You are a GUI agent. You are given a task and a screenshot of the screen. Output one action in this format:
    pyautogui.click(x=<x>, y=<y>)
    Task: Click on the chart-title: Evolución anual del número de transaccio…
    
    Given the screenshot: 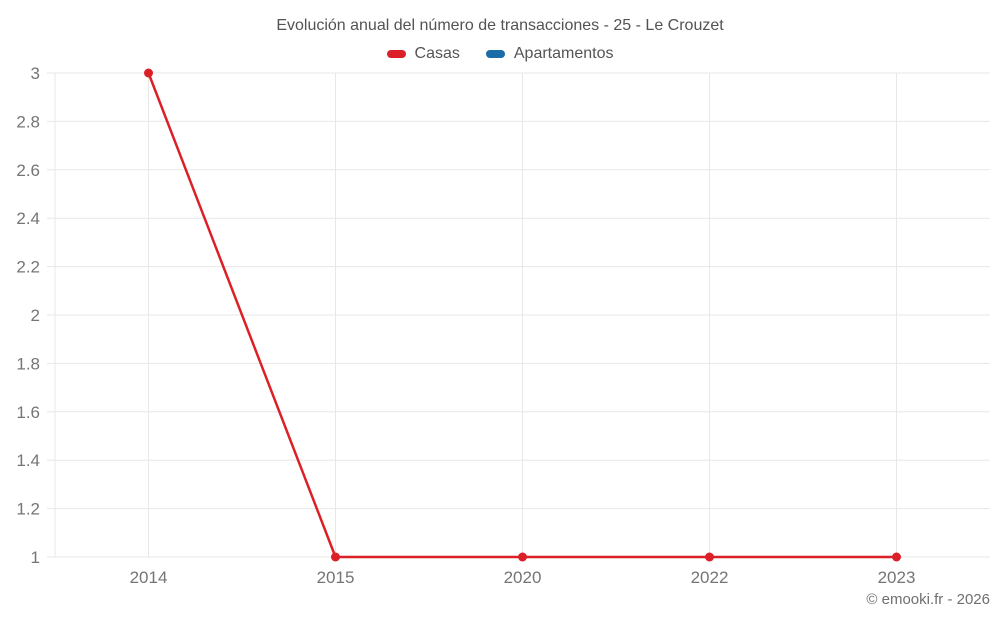 What is the action you would take?
    pyautogui.click(x=500, y=25)
    